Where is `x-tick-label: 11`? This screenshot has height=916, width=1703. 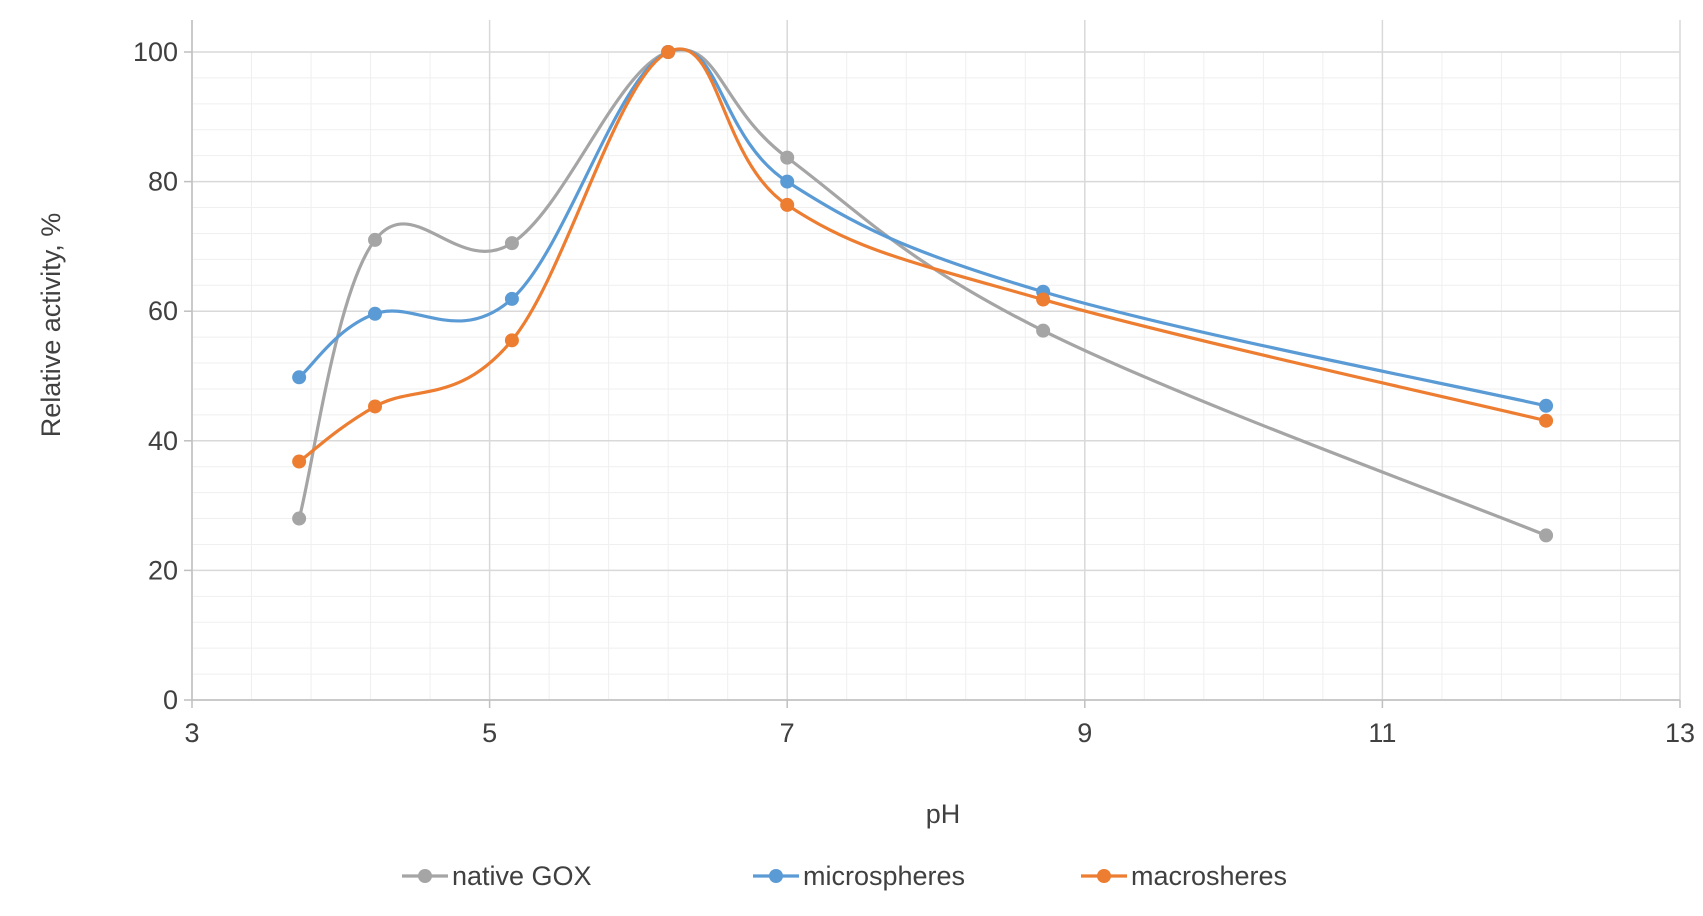 x-tick-label: 11 is located at coordinates (1382, 733).